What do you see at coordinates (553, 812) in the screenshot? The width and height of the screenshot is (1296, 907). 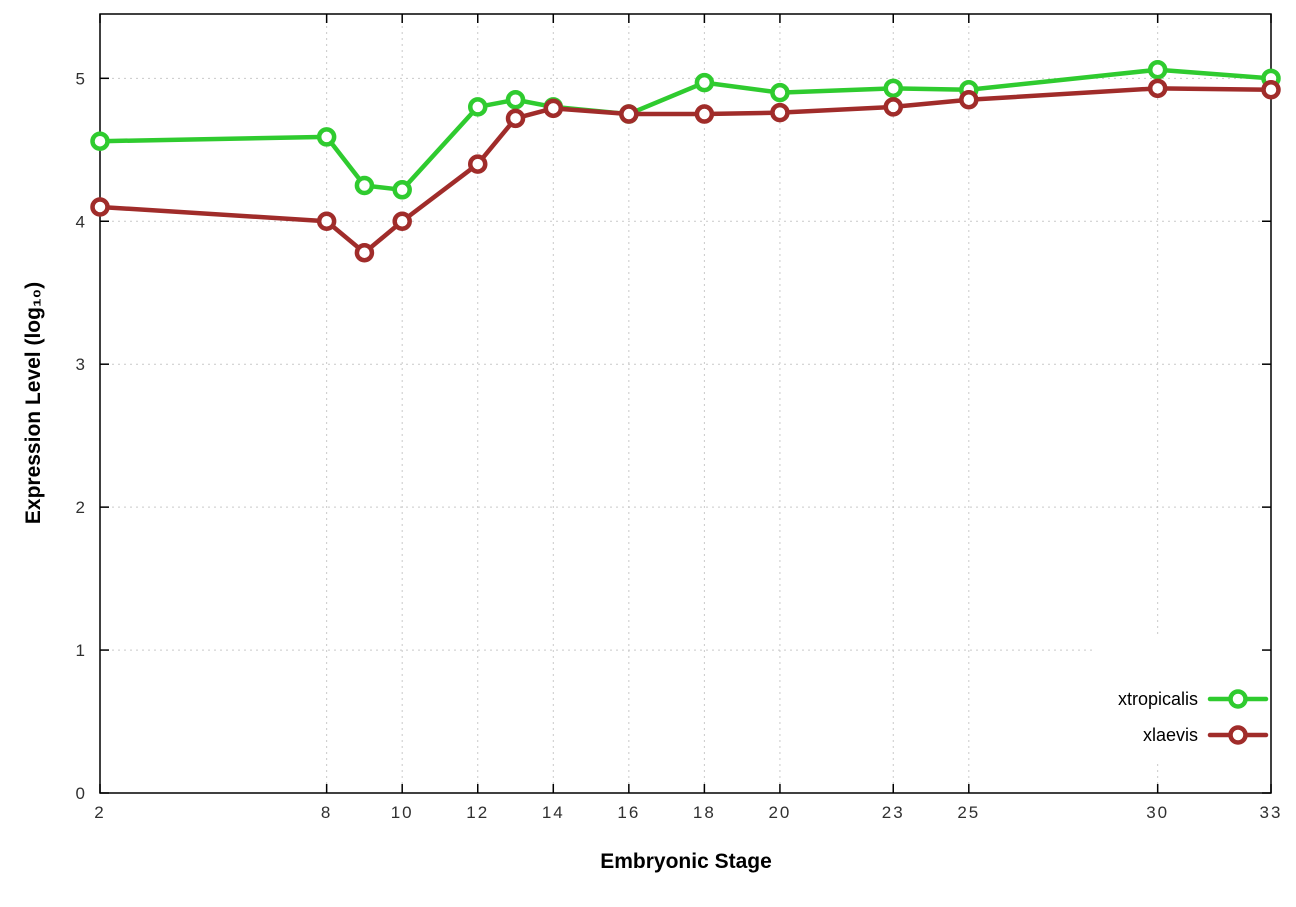 I see `x-tick-label: 14` at bounding box center [553, 812].